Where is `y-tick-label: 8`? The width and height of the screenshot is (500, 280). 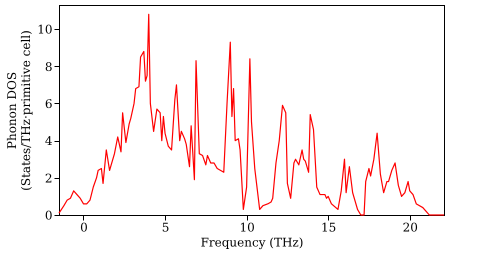 y-tick-label: 8 is located at coordinates (48, 67).